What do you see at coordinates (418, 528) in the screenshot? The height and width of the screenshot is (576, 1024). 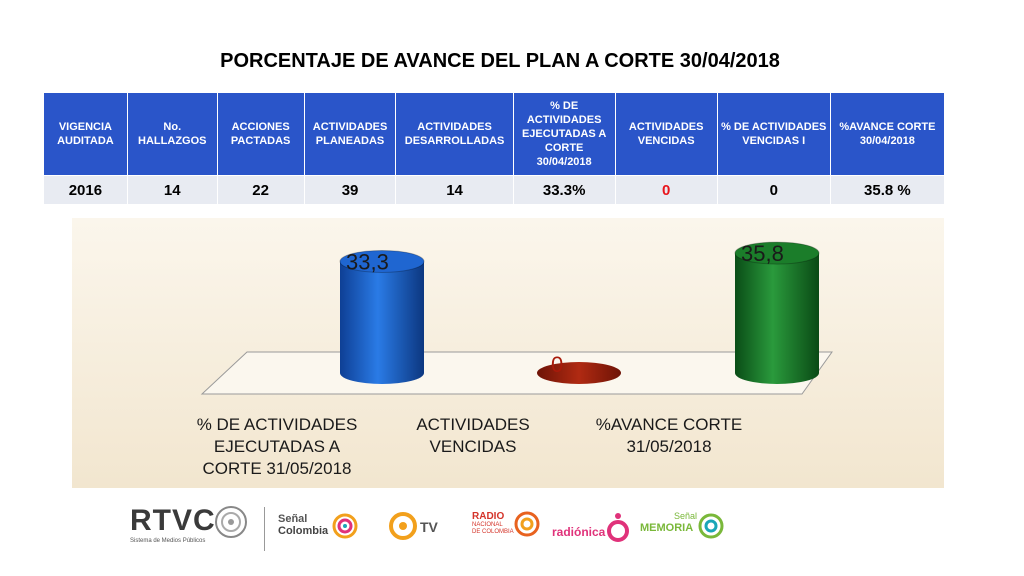 I see `tv-logo: TV` at bounding box center [418, 528].